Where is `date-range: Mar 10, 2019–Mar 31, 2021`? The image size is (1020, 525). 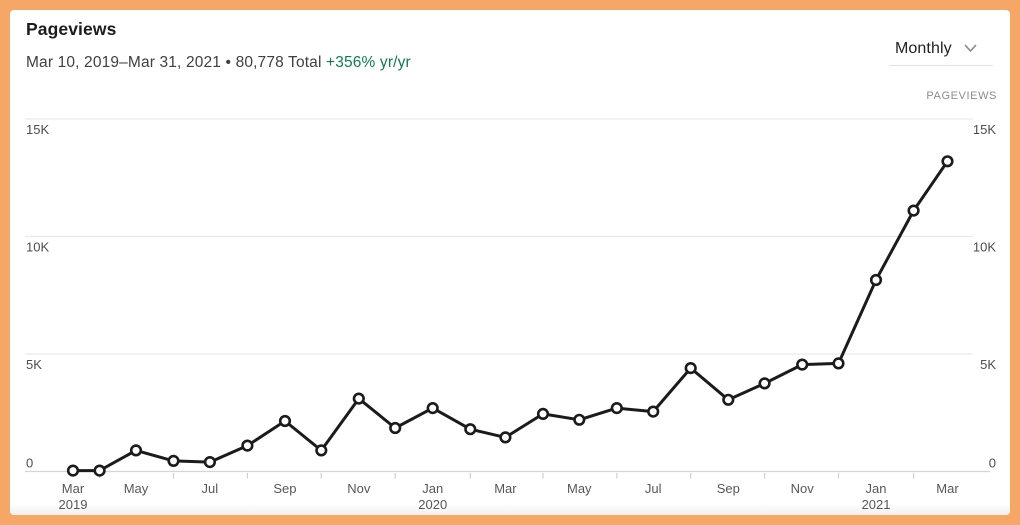 date-range: Mar 10, 2019–Mar 31, 2021 is located at coordinates (124, 62).